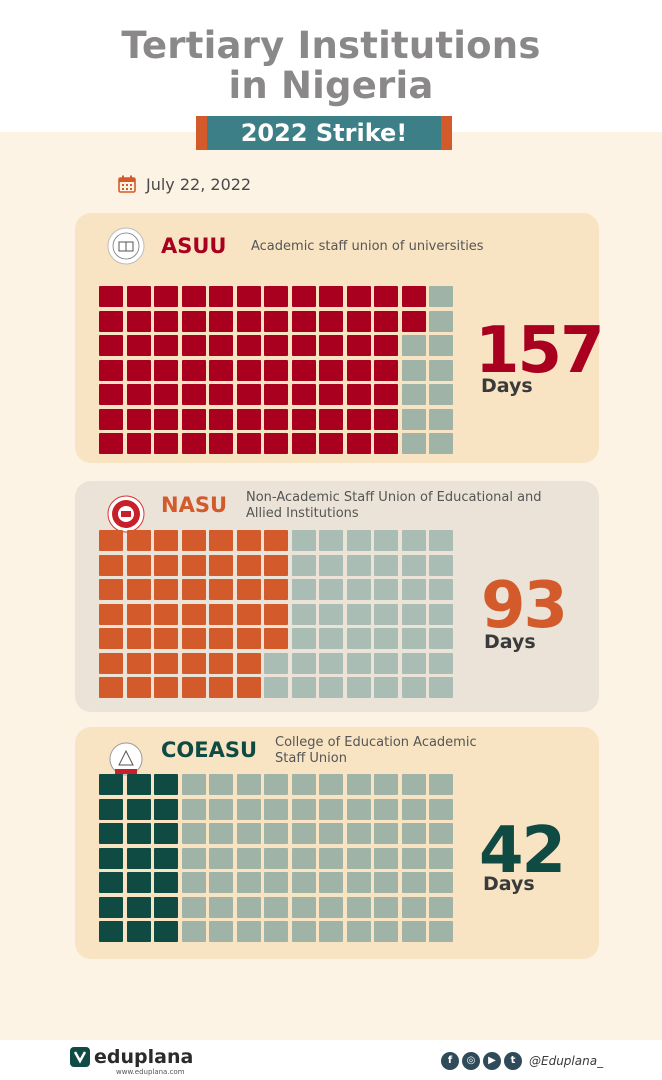 This screenshot has height=1080, width=662. I want to click on nasu-logo, so click(126, 514).